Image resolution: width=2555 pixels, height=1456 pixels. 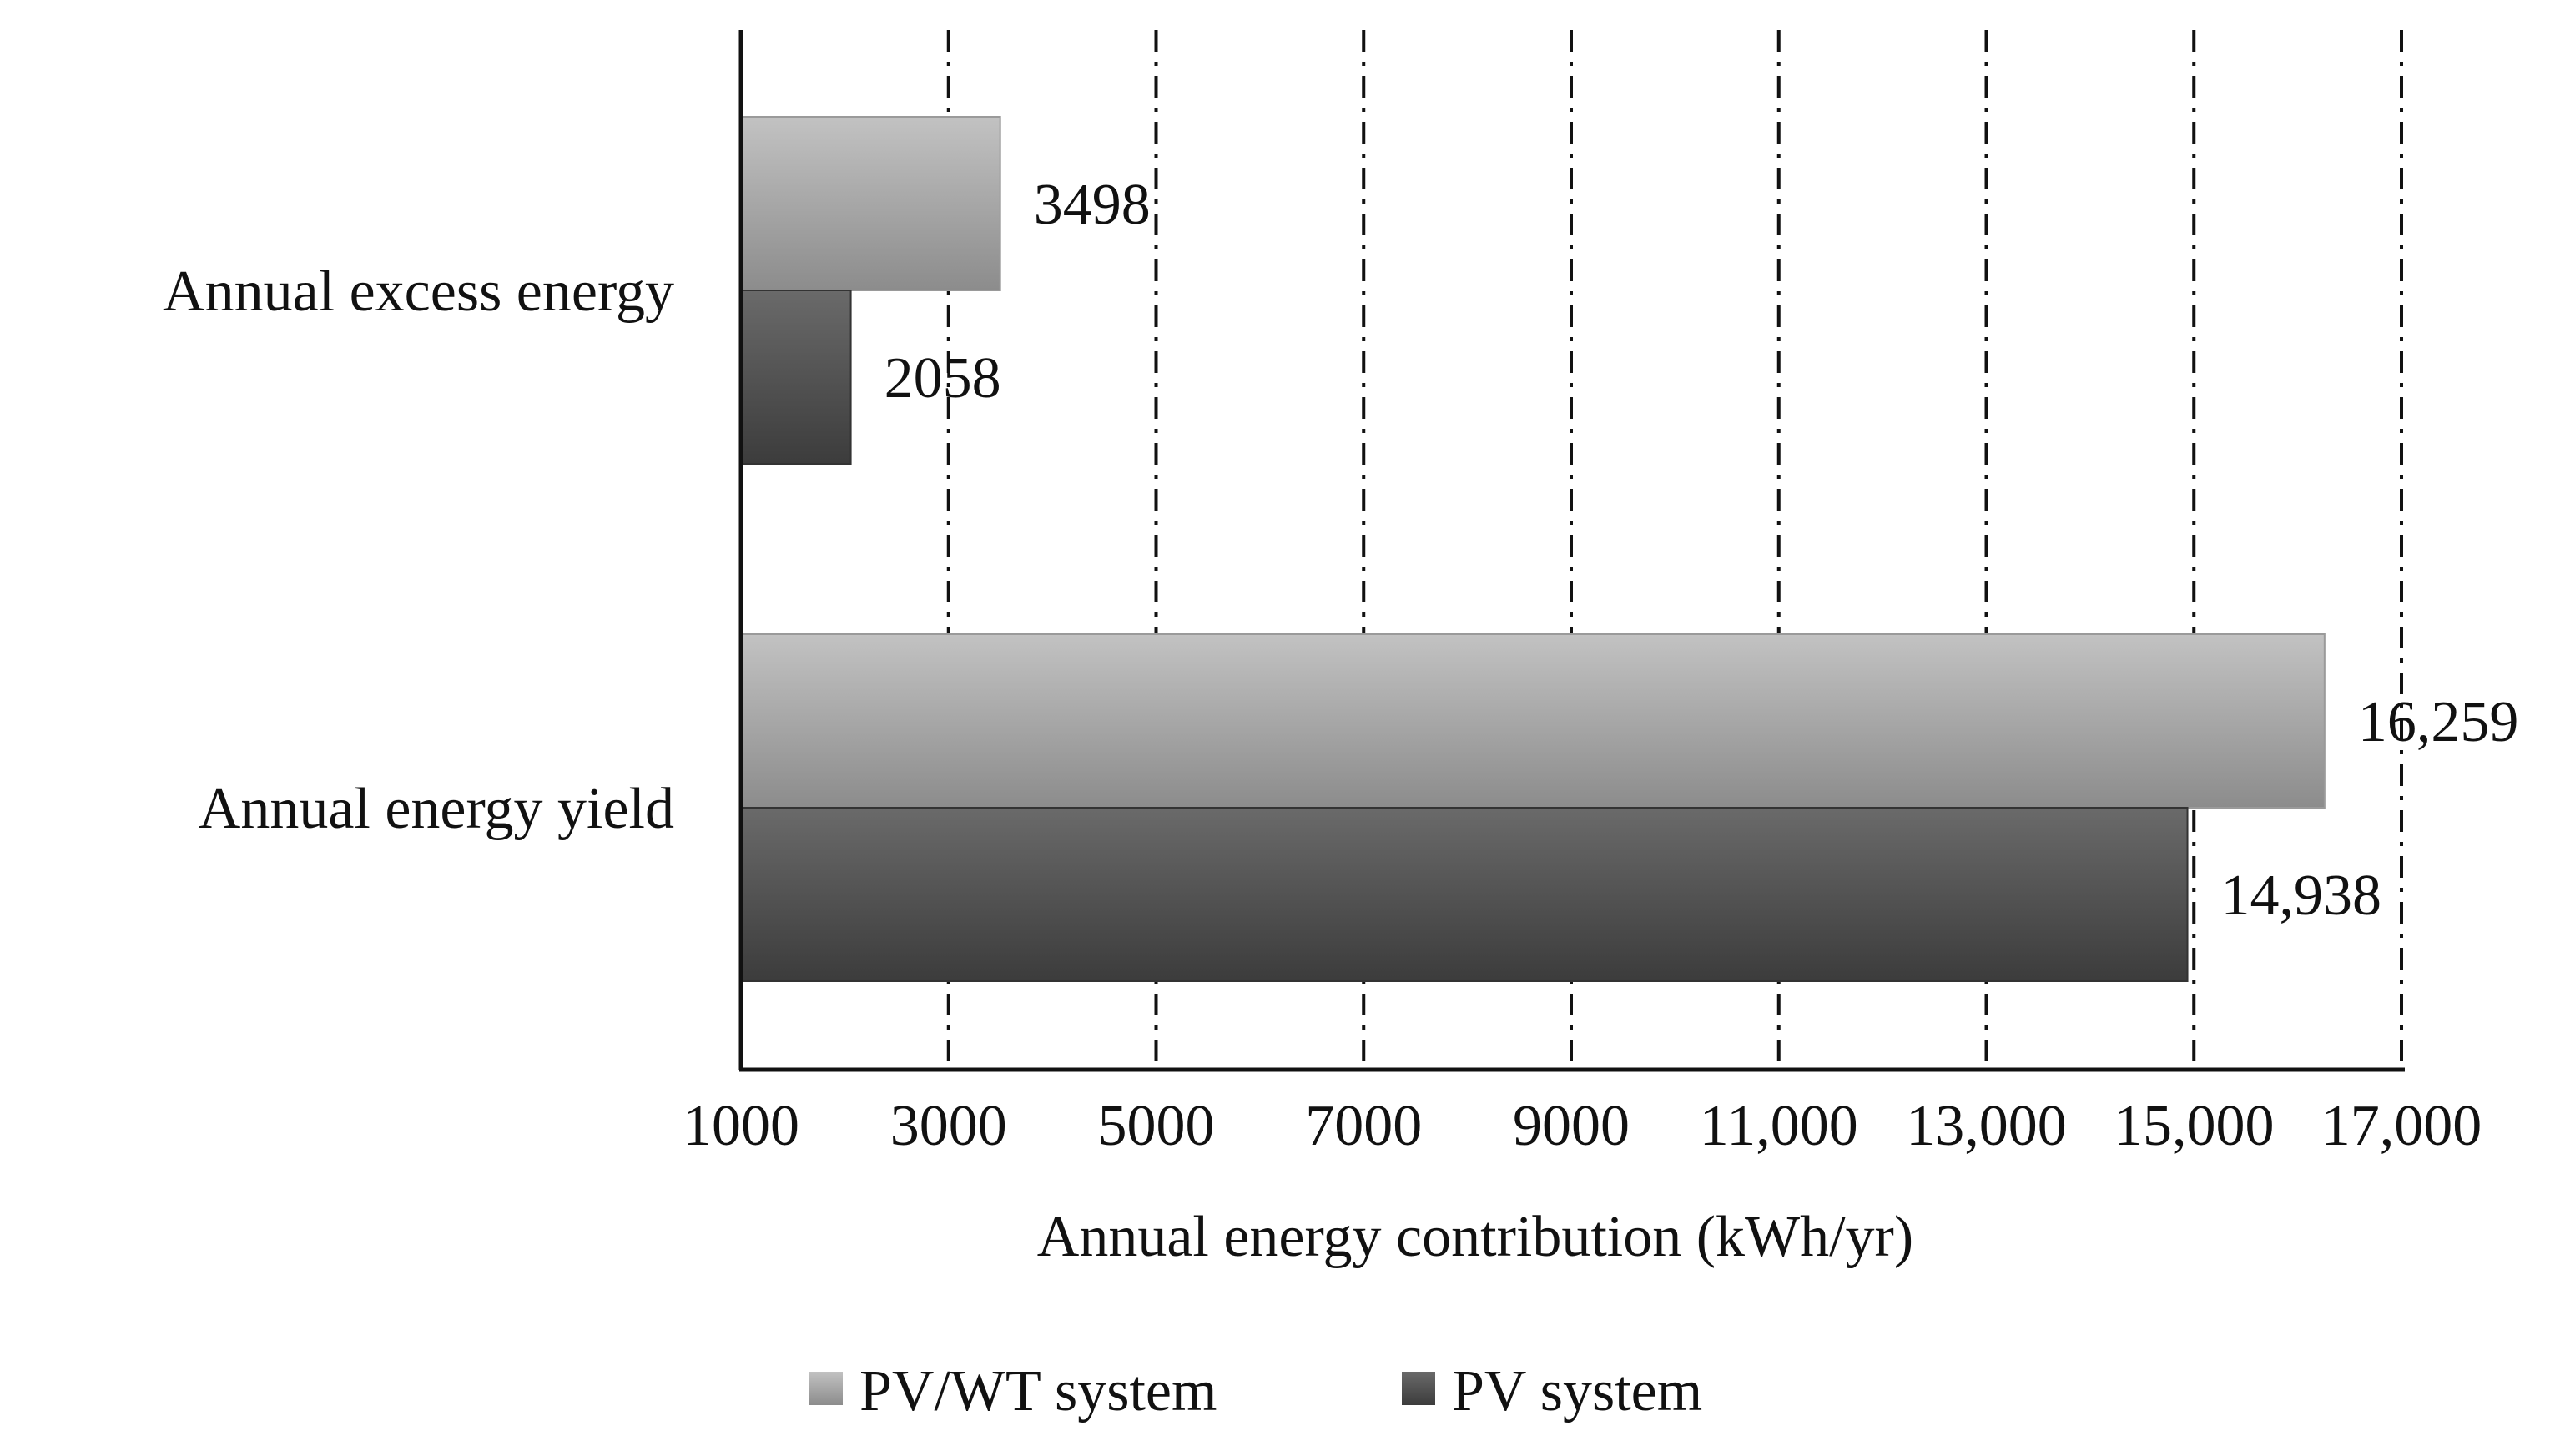 I want to click on legend-label-pv: PV system, so click(x=1577, y=1391).